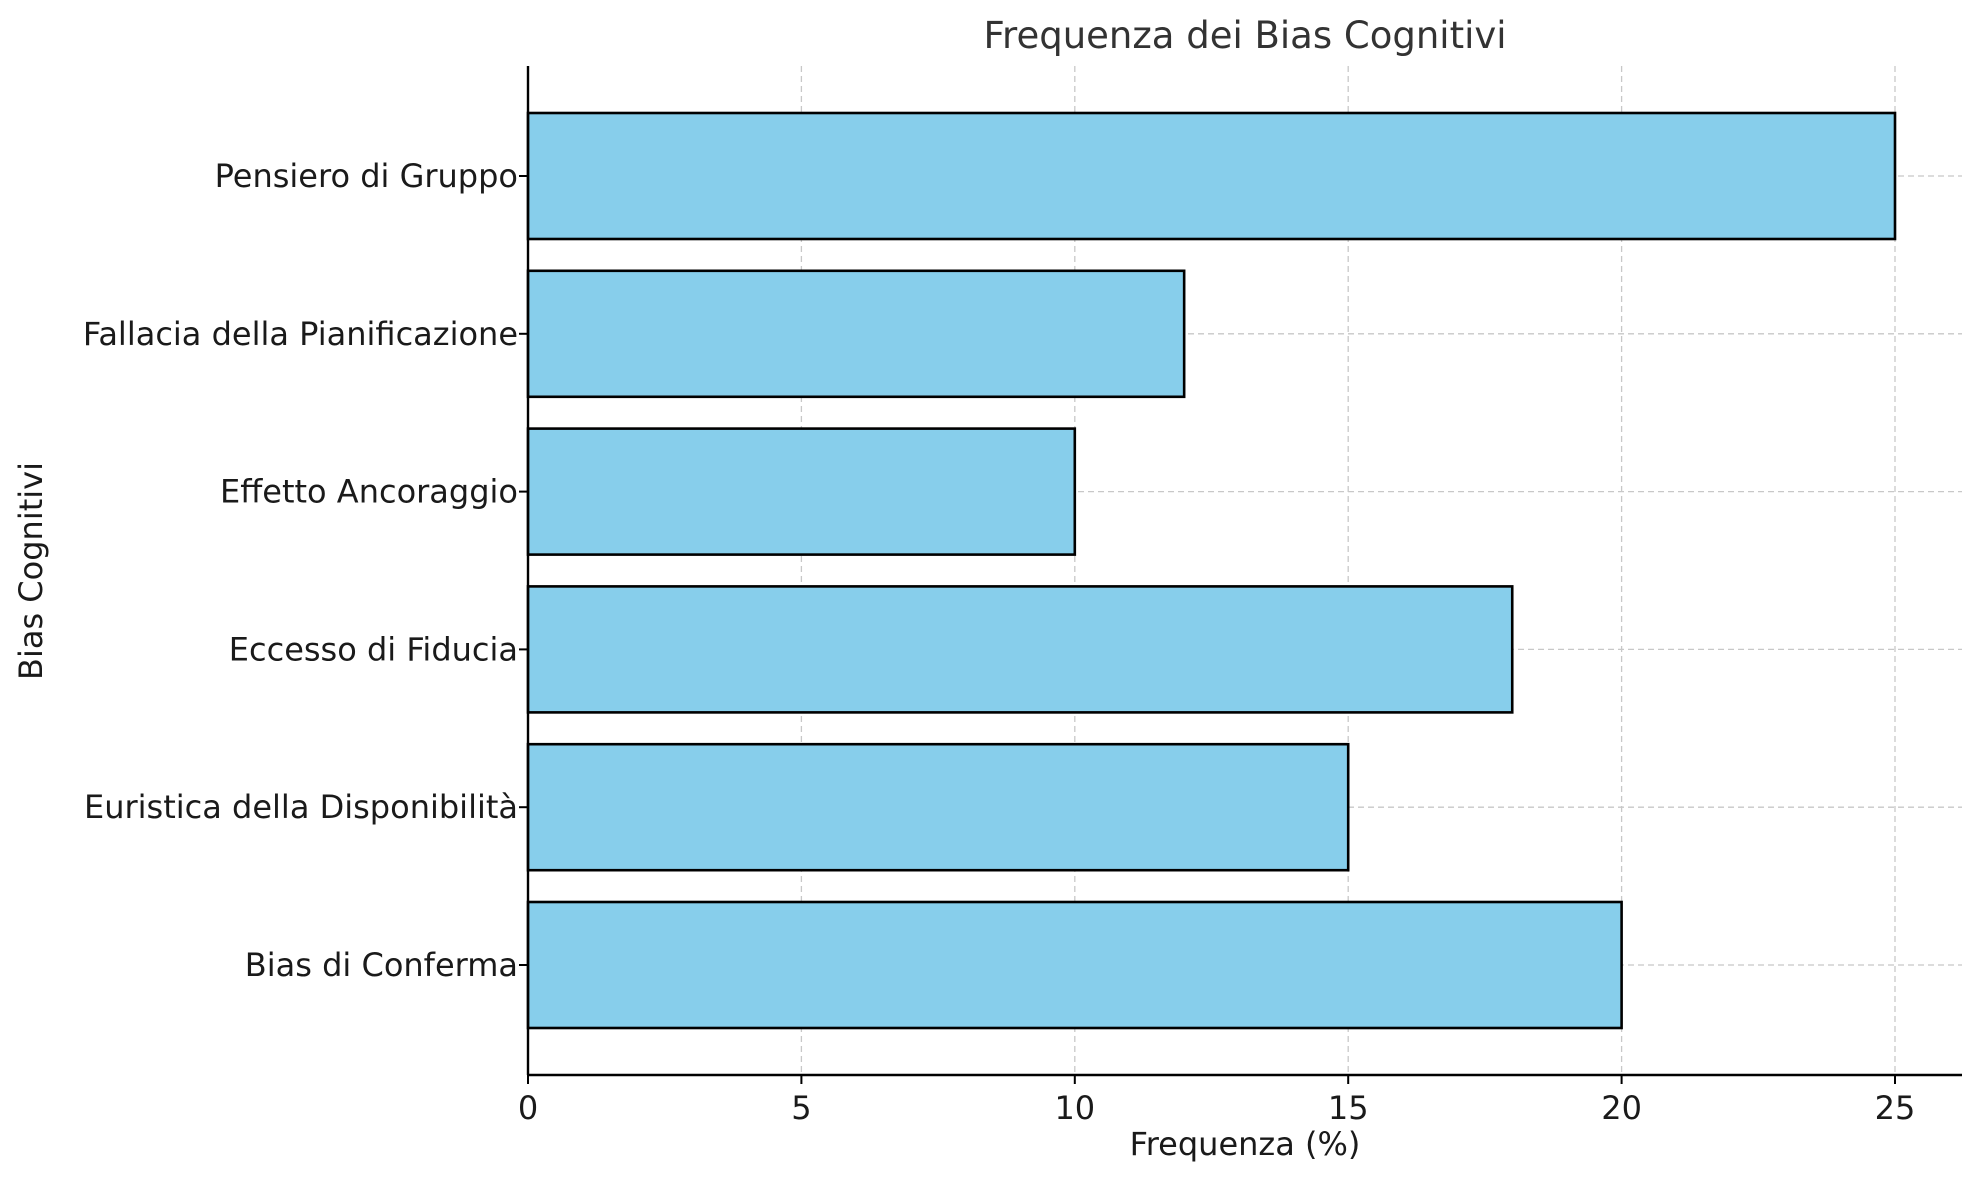  I want to click on x-axis-label: Frequenza (%), so click(1245, 1144).